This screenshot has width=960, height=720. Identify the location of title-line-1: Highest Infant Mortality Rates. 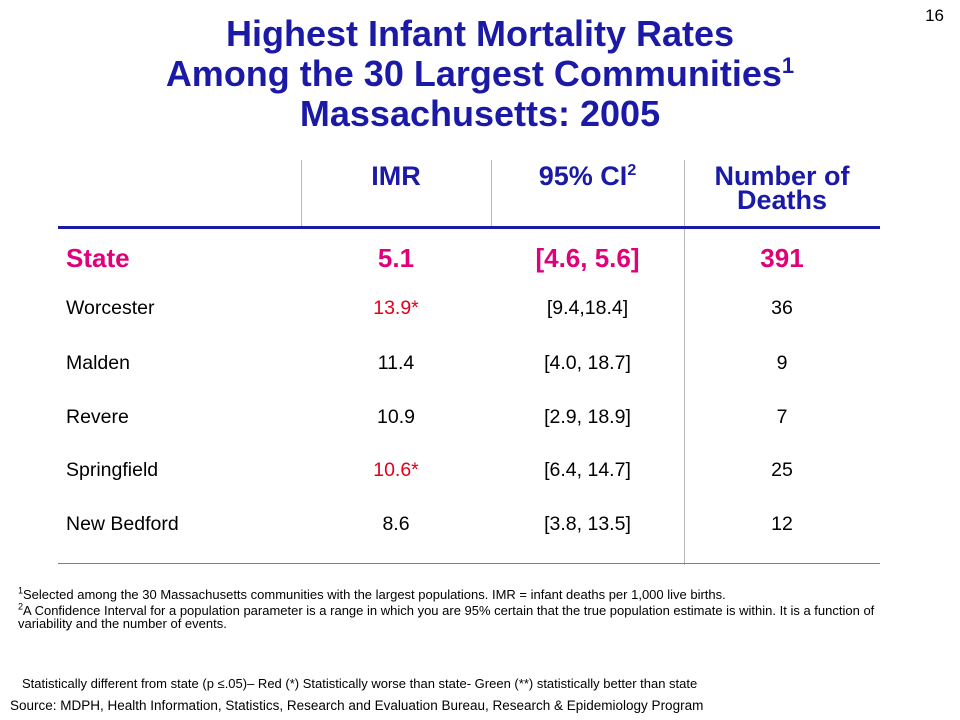
(480, 33).